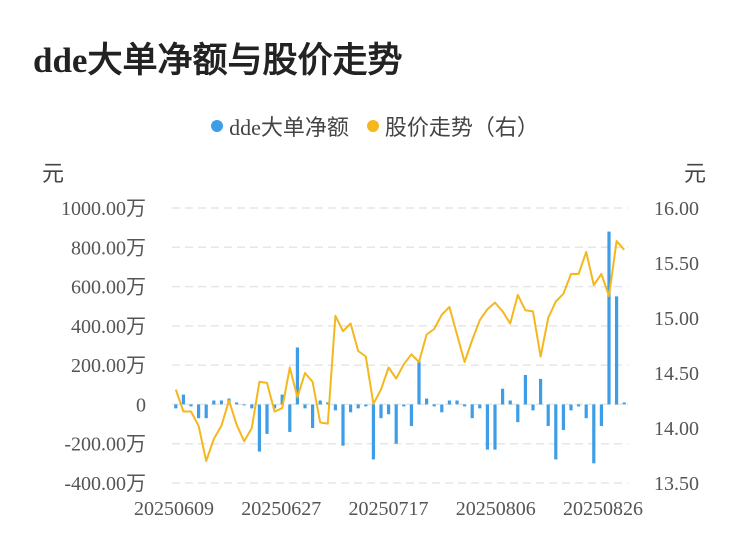  I want to click on x-tick-label: 20250826, so click(603, 509).